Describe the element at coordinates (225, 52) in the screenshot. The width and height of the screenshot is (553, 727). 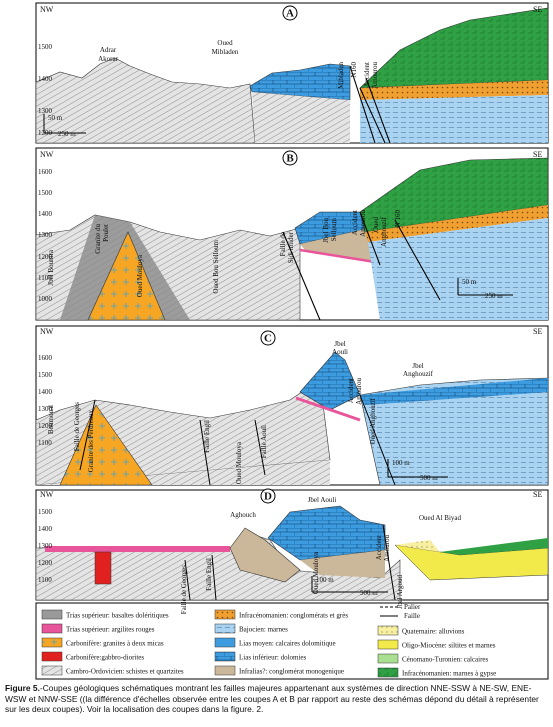
I see `place-label: Mibladen` at that location.